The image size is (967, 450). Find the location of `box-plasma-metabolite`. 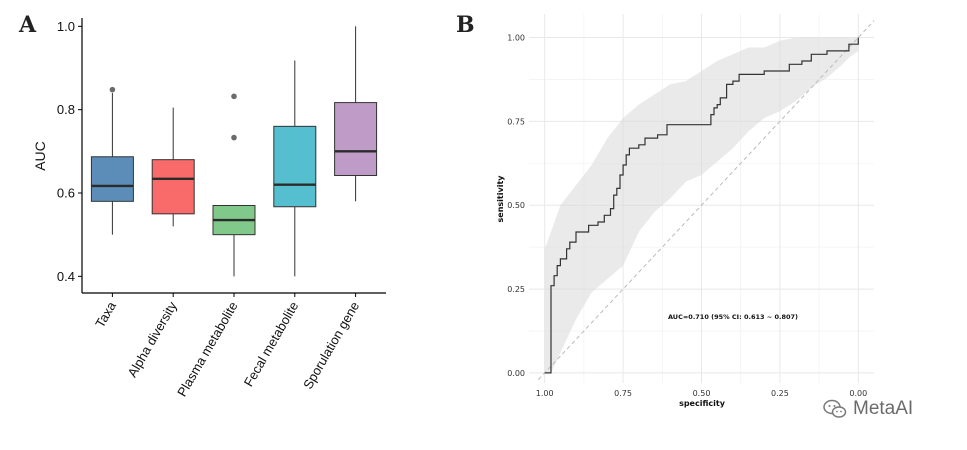

box-plasma-metabolite is located at coordinates (234, 185).